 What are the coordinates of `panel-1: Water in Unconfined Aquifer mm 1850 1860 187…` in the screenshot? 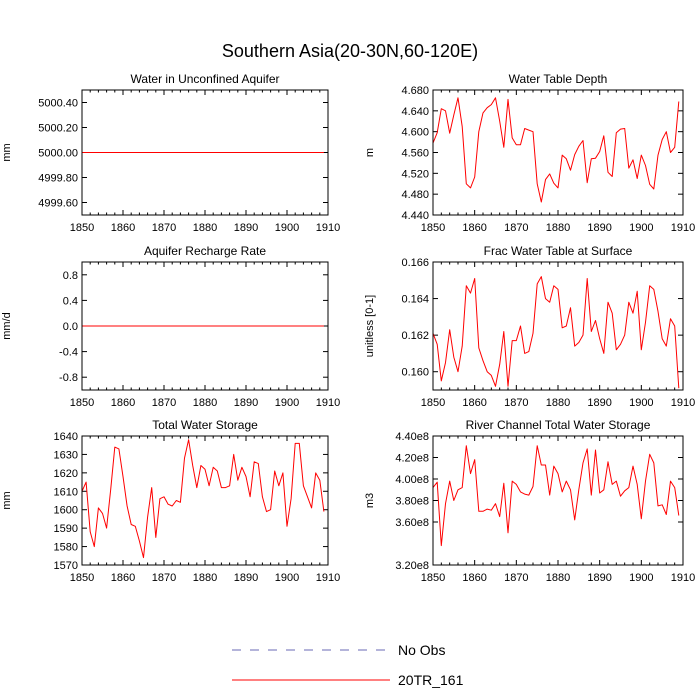 It's located at (170, 153).